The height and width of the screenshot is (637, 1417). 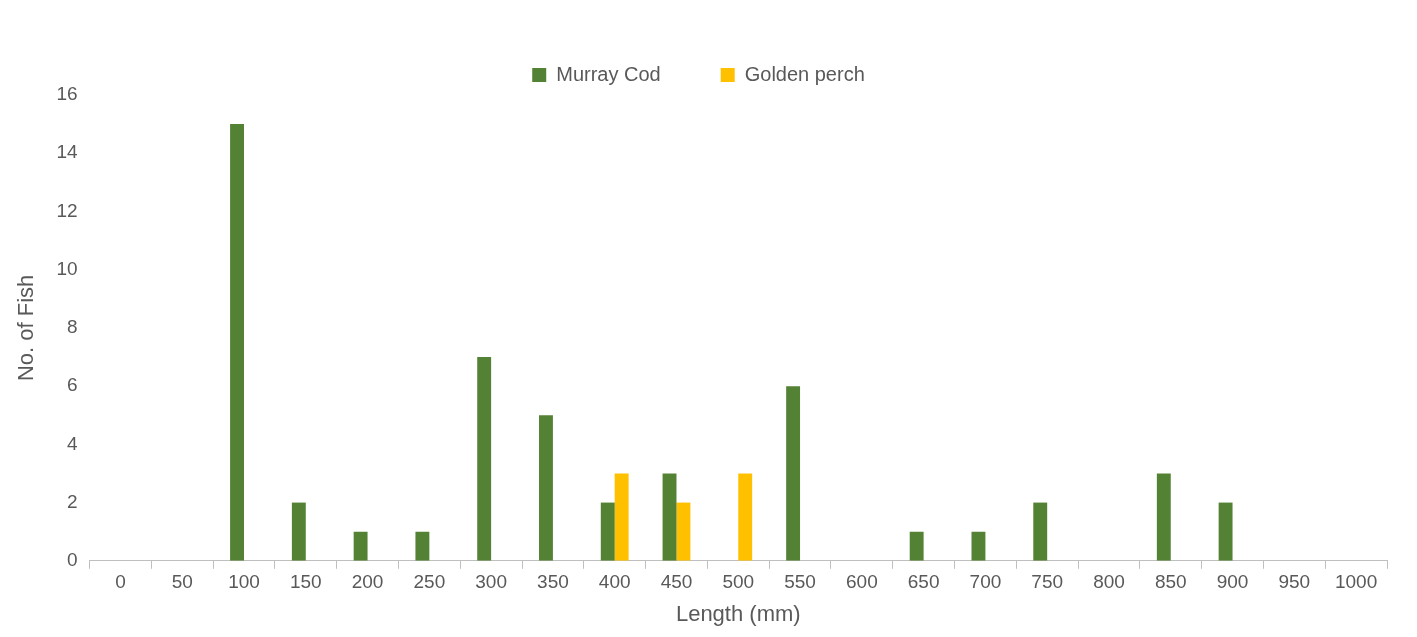 I want to click on y-tick-label: 16, so click(x=67, y=94).